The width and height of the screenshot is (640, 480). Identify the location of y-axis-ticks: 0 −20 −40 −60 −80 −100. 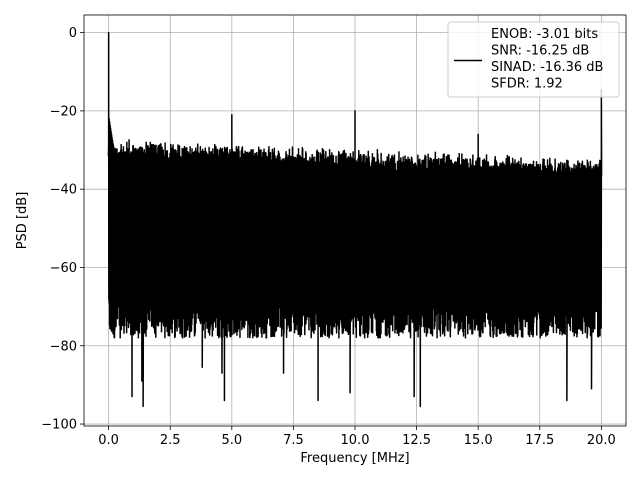
(62, 229).